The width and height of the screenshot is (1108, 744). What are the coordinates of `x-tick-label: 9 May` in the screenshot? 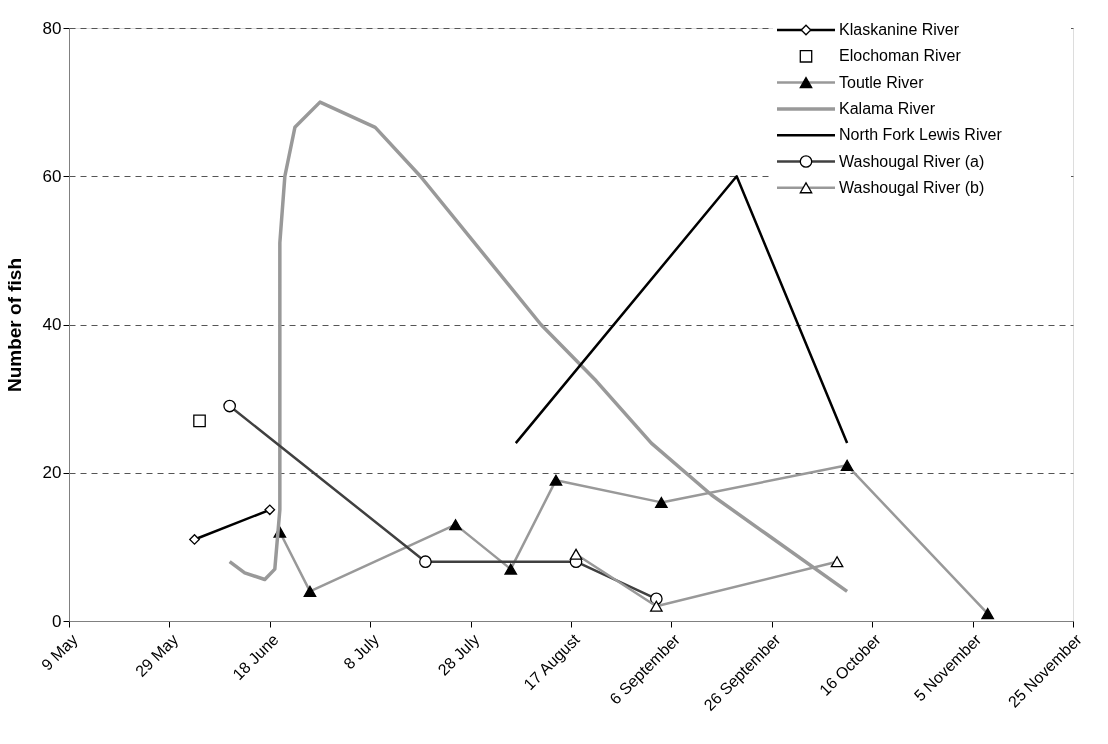 It's located at (59, 652).